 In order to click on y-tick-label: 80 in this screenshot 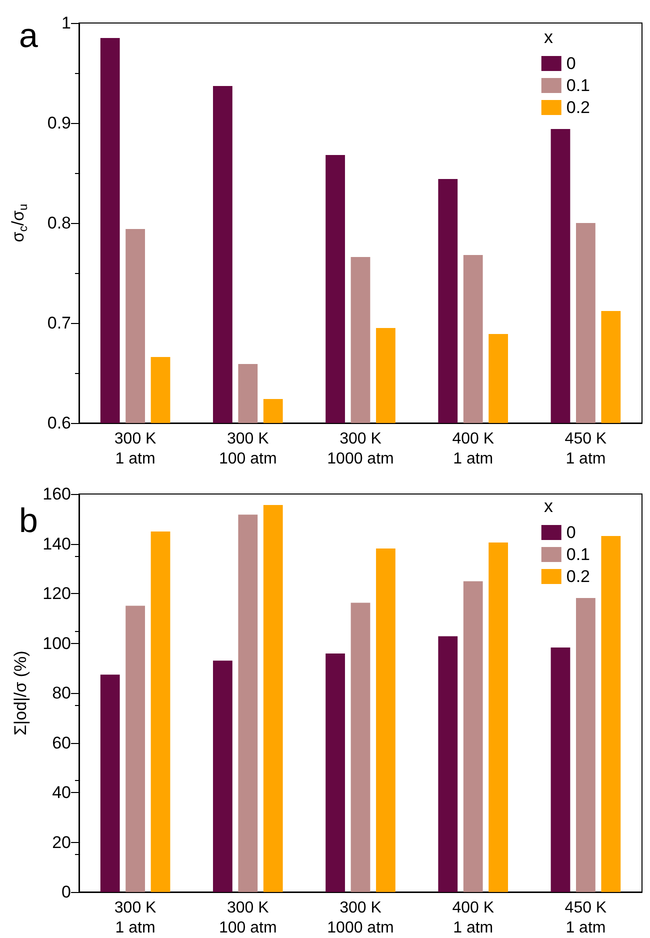, I will do `click(61, 693)`.